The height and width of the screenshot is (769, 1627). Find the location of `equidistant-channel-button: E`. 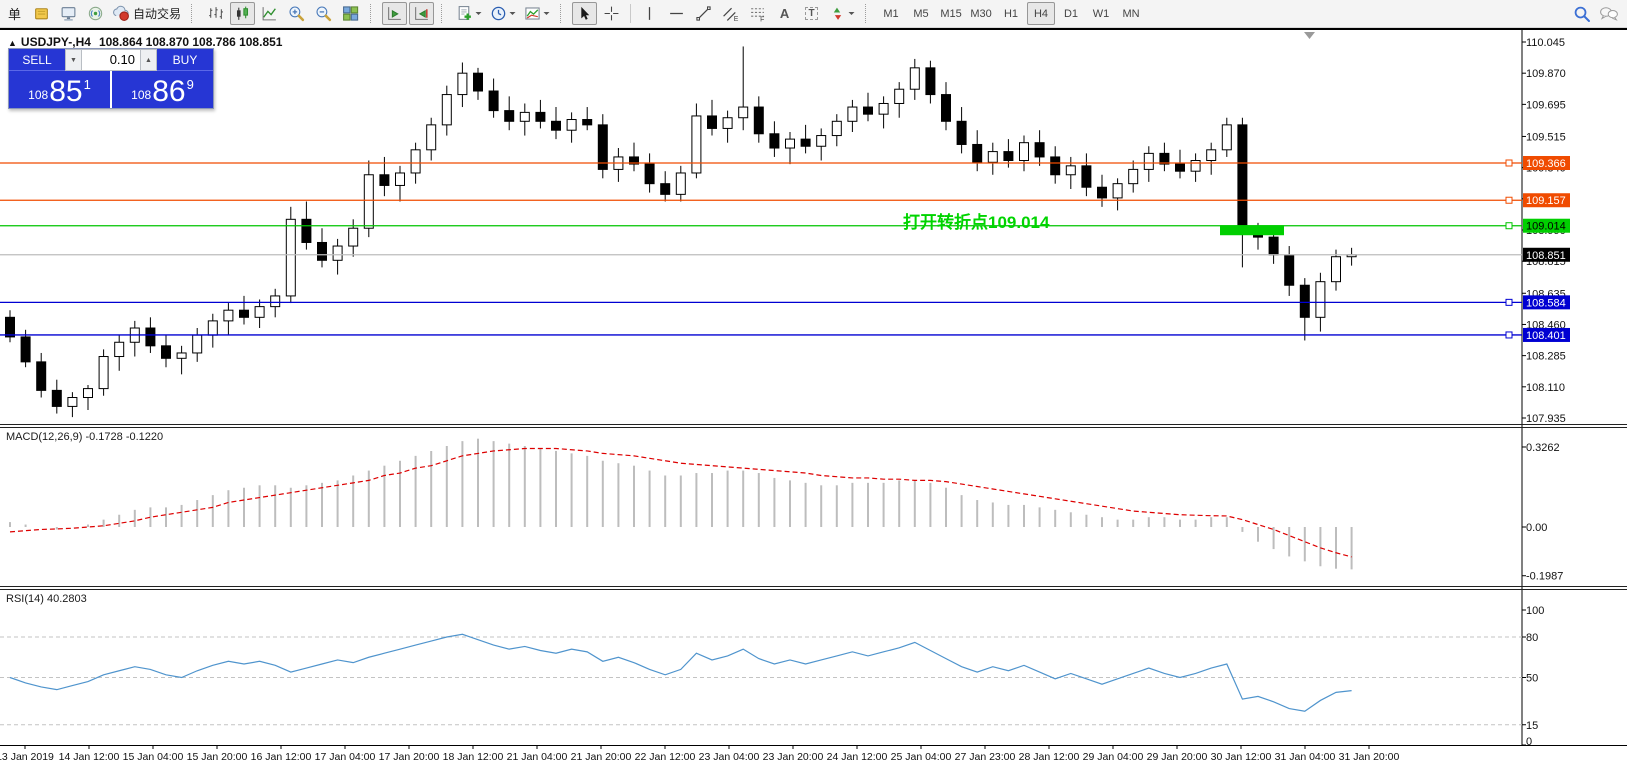

equidistant-channel-button: E is located at coordinates (730, 13).